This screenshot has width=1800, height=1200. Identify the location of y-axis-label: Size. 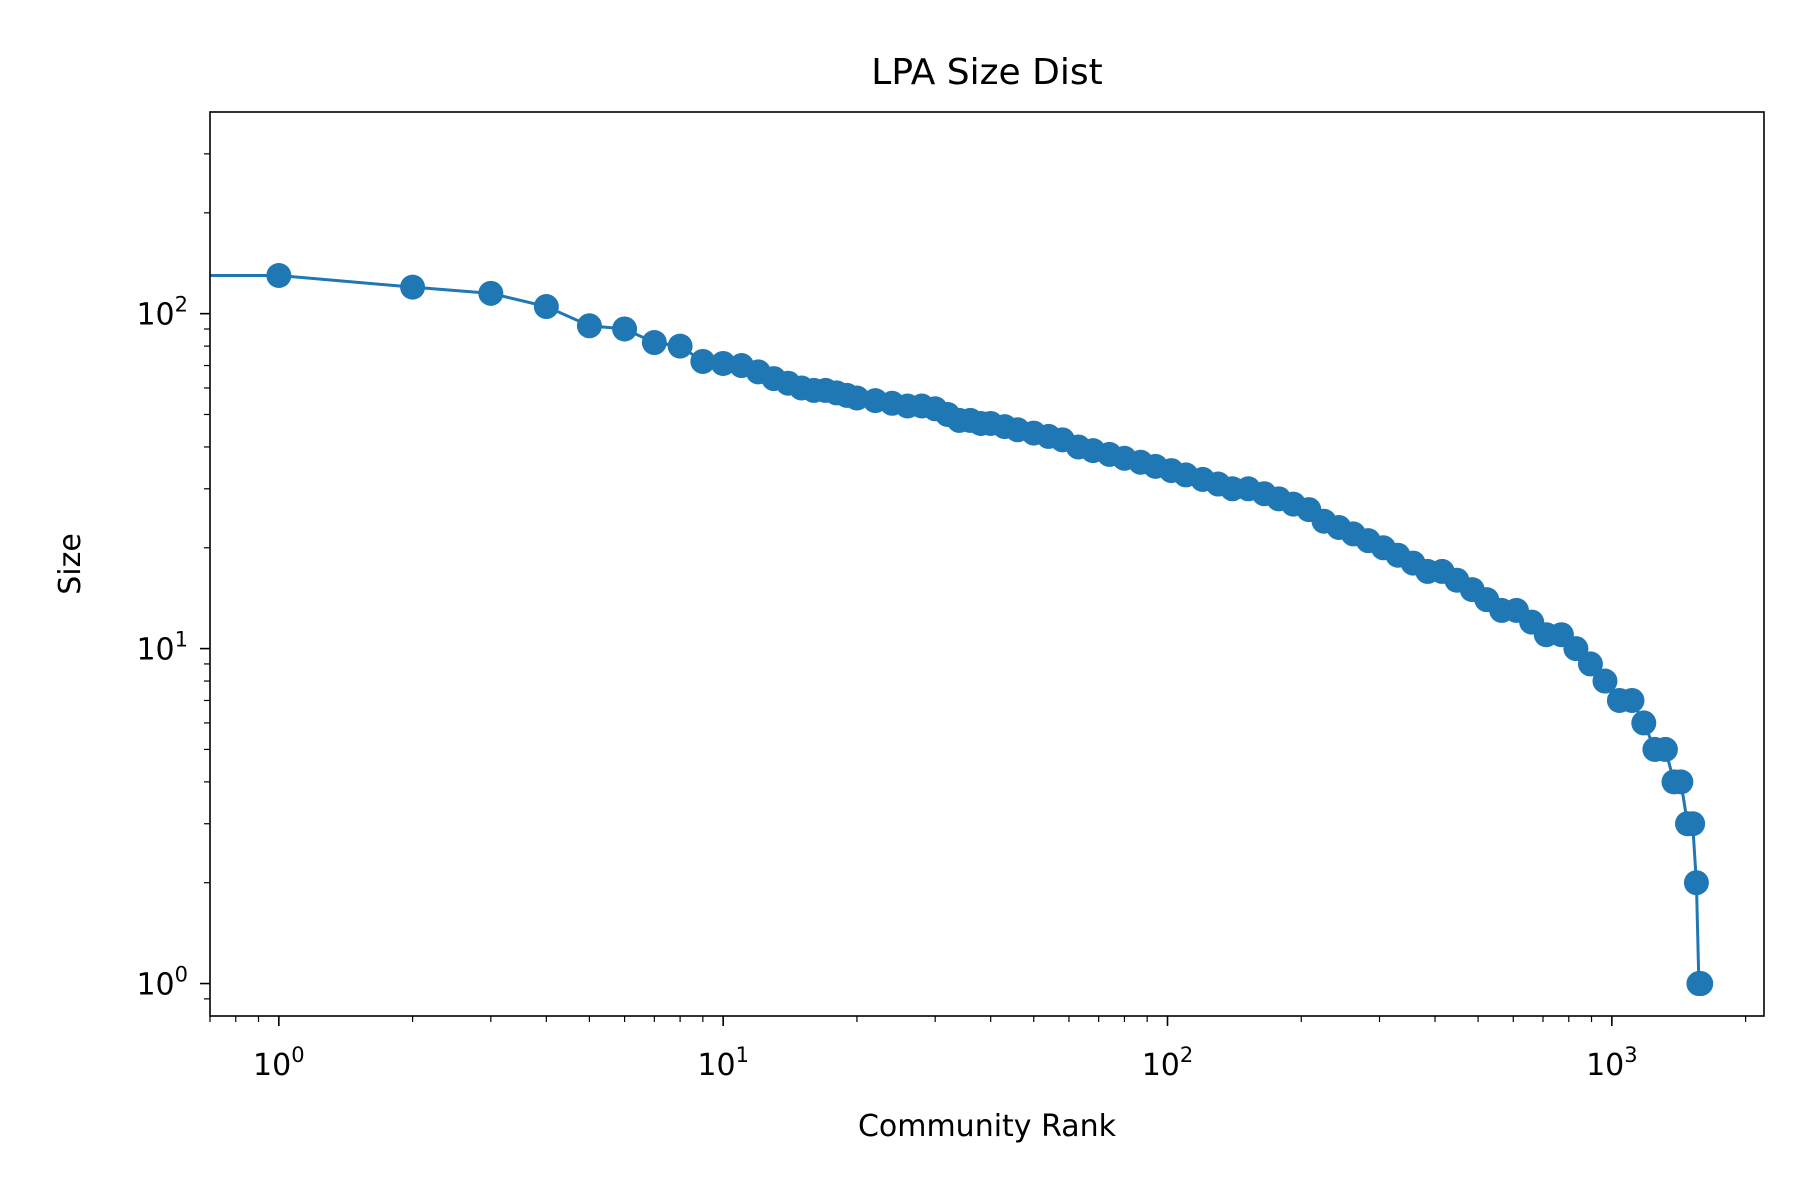
(70, 564).